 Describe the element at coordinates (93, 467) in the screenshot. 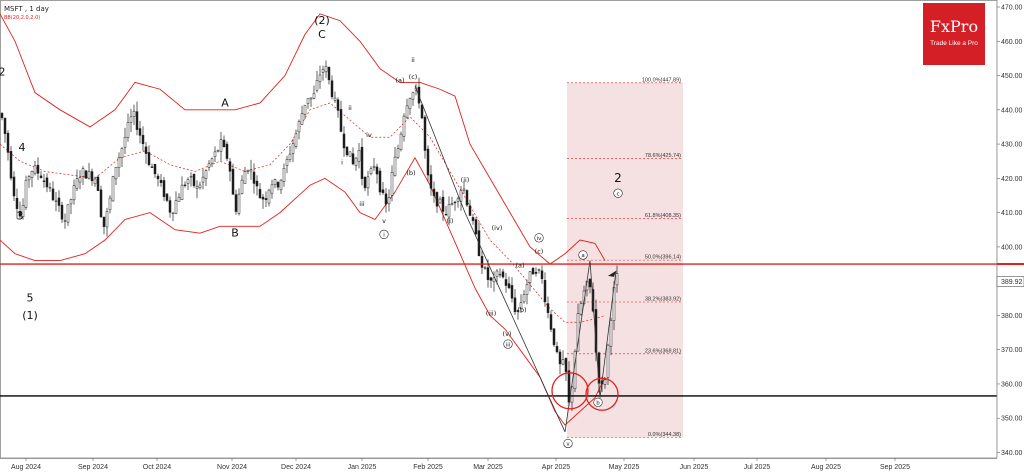

I see `x-tick-label: Sep 2024` at that location.